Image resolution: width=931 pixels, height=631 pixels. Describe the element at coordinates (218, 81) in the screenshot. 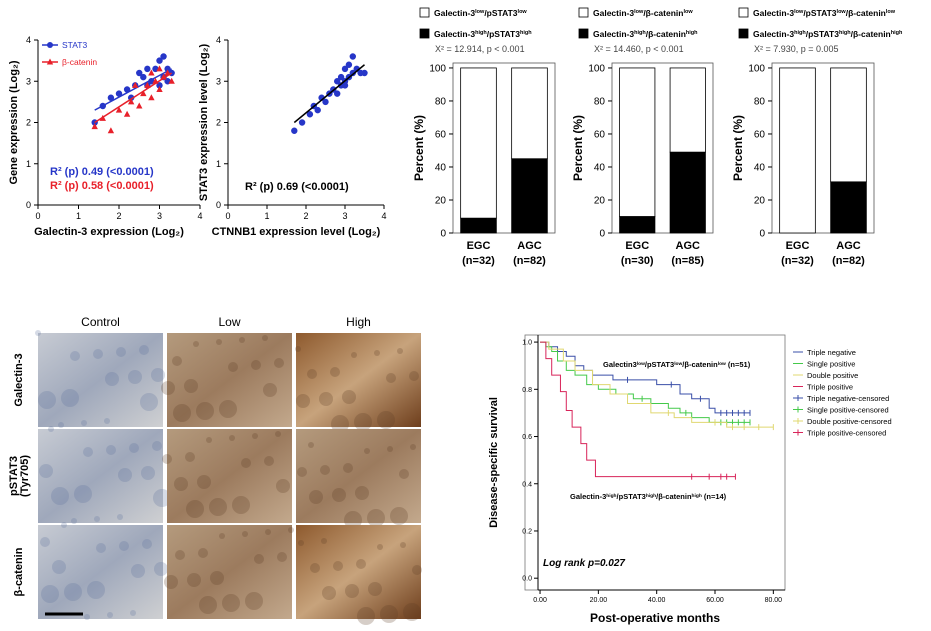

I see `y-tick-label: 3` at that location.